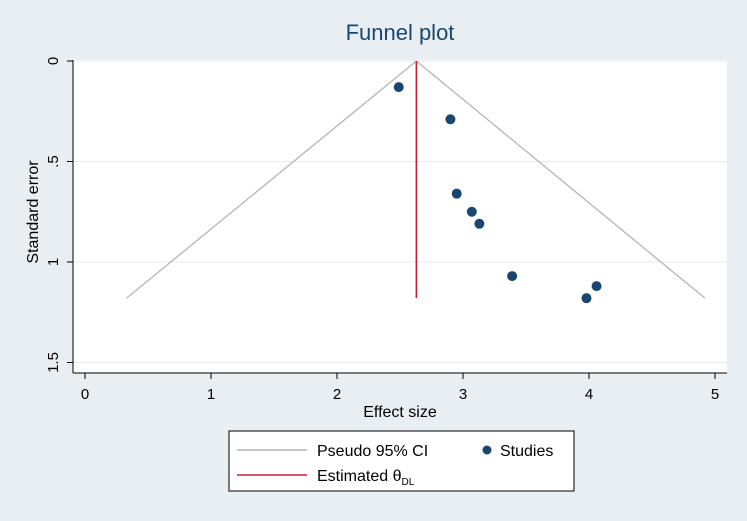 Image resolution: width=747 pixels, height=521 pixels. Describe the element at coordinates (337, 394) in the screenshot. I see `x-tick-label: 2` at that location.